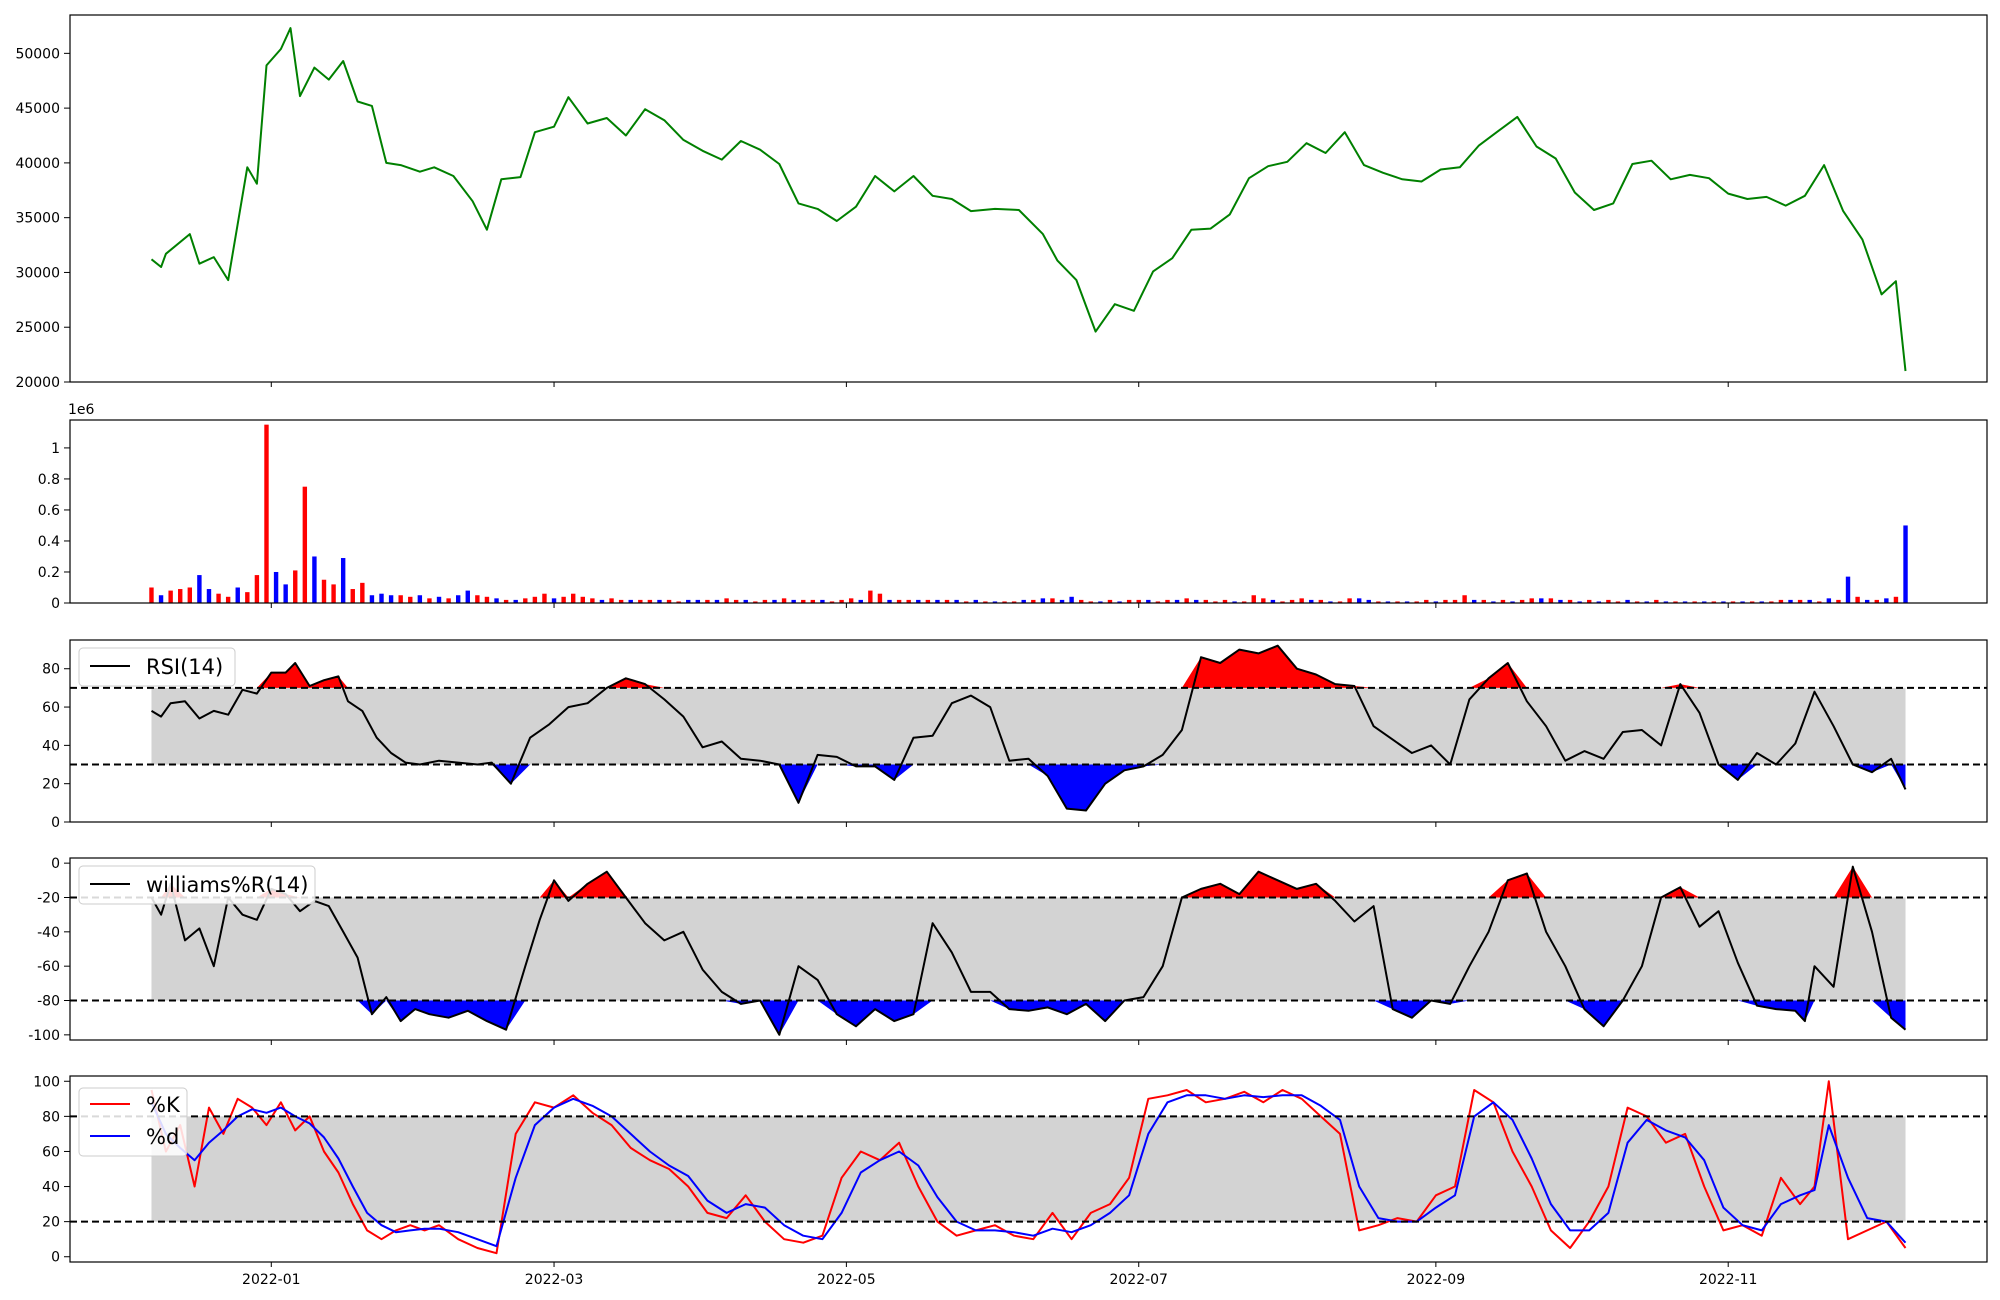 This screenshot has height=1300, width=2000. I want to click on y-tick-label: 40000, so click(37, 164).